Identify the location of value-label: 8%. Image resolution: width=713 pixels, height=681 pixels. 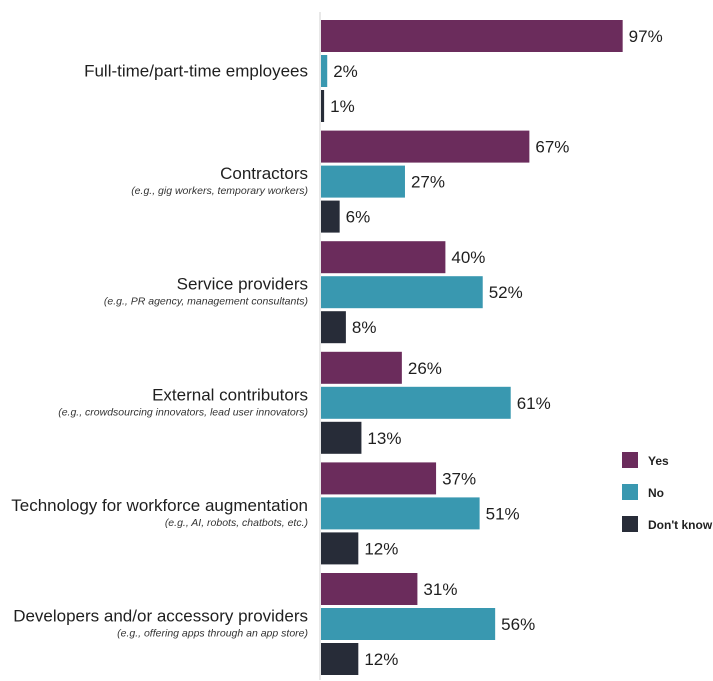
(364, 327).